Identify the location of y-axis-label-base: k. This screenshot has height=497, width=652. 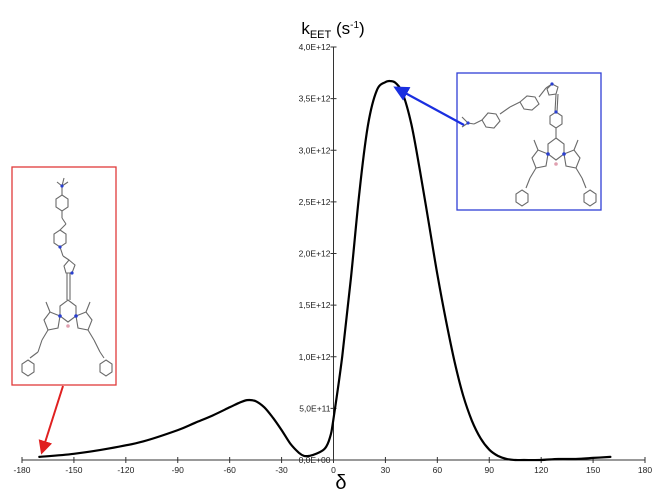
(305, 28).